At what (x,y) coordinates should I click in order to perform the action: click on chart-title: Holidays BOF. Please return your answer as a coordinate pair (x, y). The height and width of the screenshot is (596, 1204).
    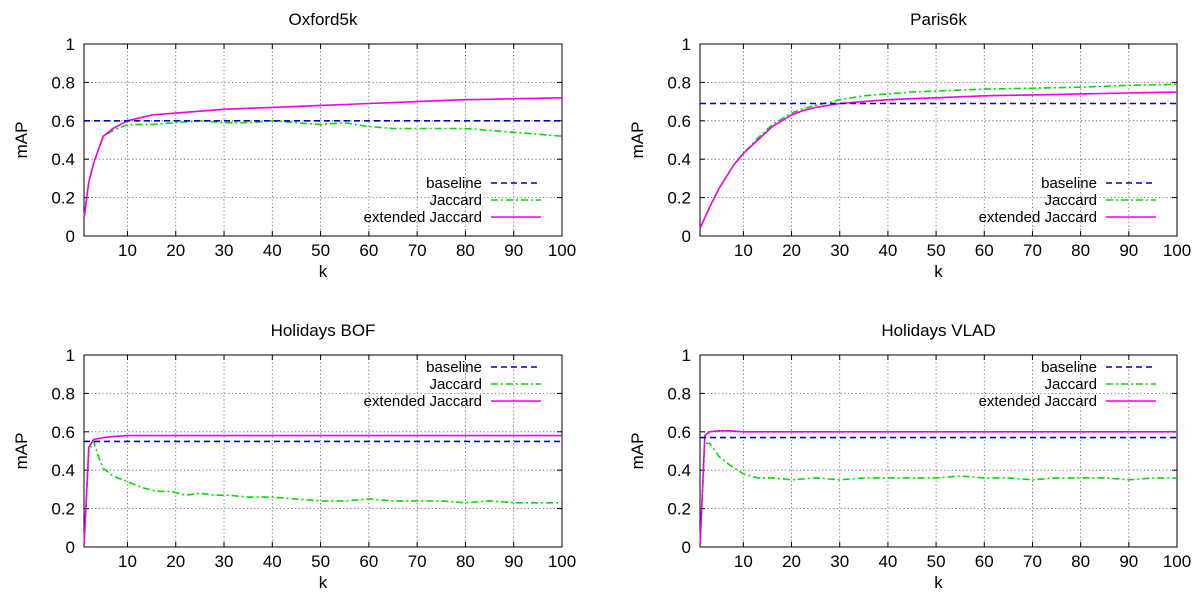
    Looking at the image, I should click on (323, 330).